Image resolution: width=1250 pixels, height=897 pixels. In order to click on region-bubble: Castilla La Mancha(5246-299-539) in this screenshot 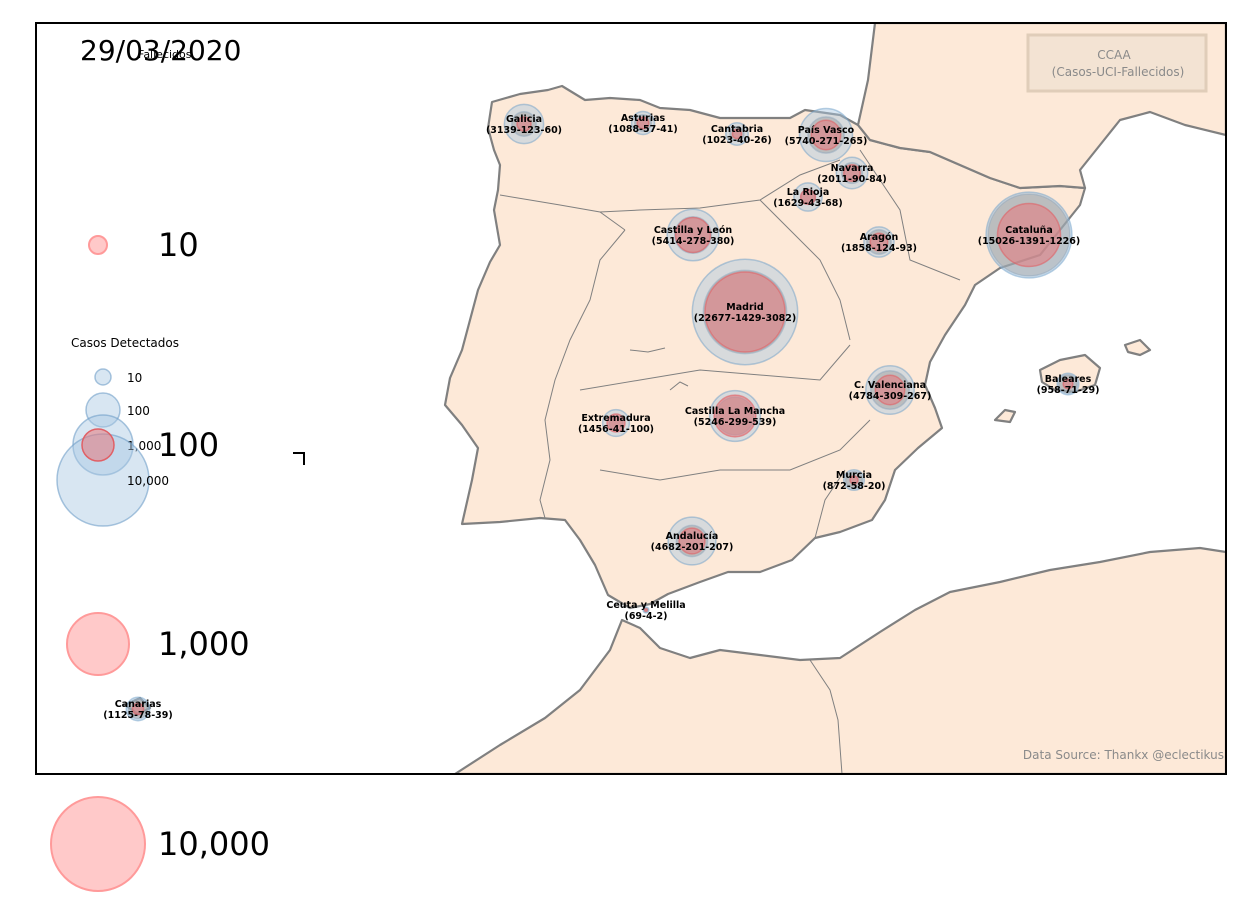, I will do `click(735, 416)`.